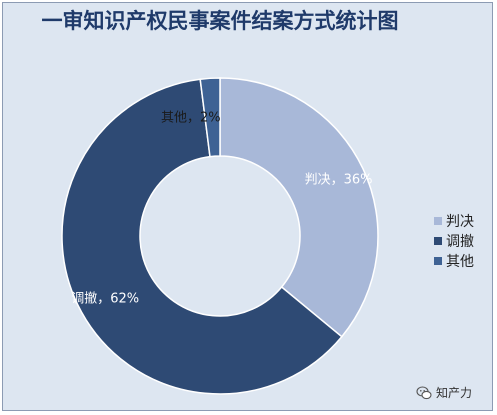 This screenshot has width=497, height=415. I want to click on data-label-qita: 其他，2%, so click(191, 118).